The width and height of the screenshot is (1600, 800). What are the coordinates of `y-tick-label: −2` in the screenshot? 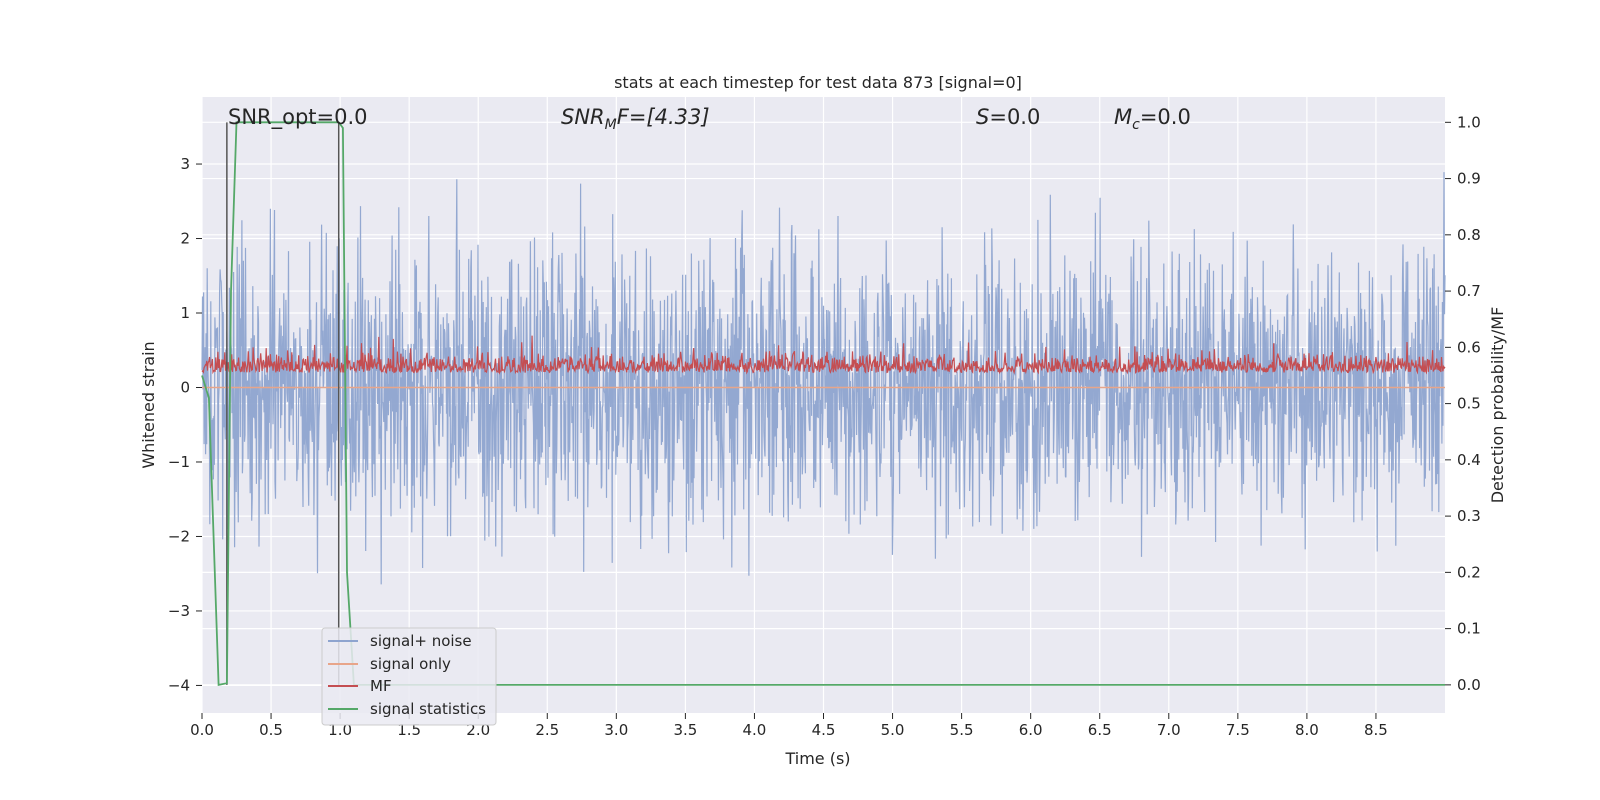 It's located at (179, 536).